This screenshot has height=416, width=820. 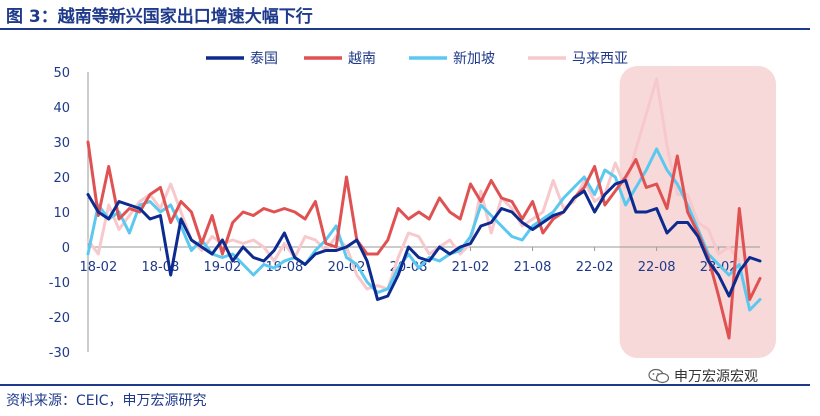 What do you see at coordinates (223, 267) in the screenshot?
I see `x-tick-label: 19-02` at bounding box center [223, 267].